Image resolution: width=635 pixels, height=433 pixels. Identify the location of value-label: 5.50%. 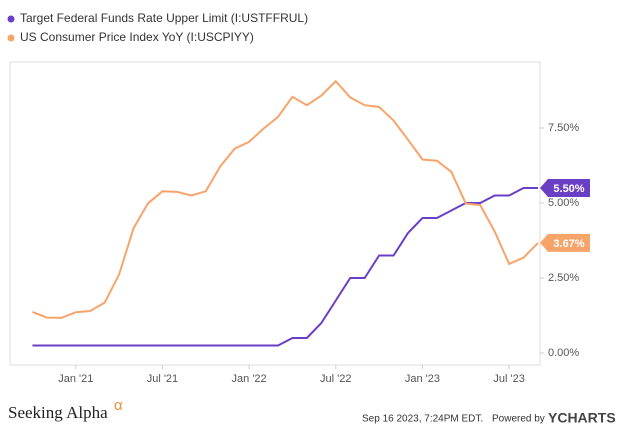
(568, 189).